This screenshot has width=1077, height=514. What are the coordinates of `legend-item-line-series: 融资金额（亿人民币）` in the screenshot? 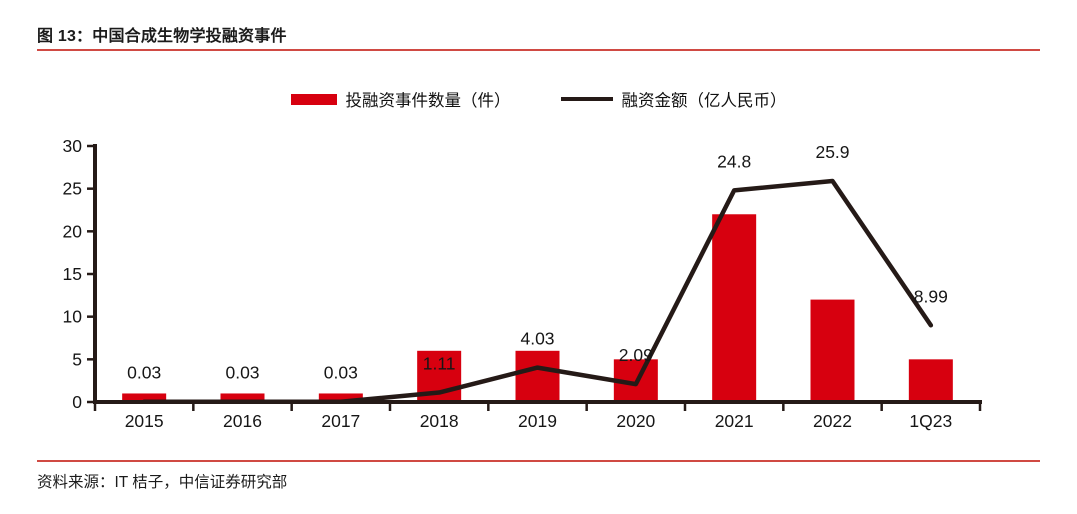 It's located at (673, 99).